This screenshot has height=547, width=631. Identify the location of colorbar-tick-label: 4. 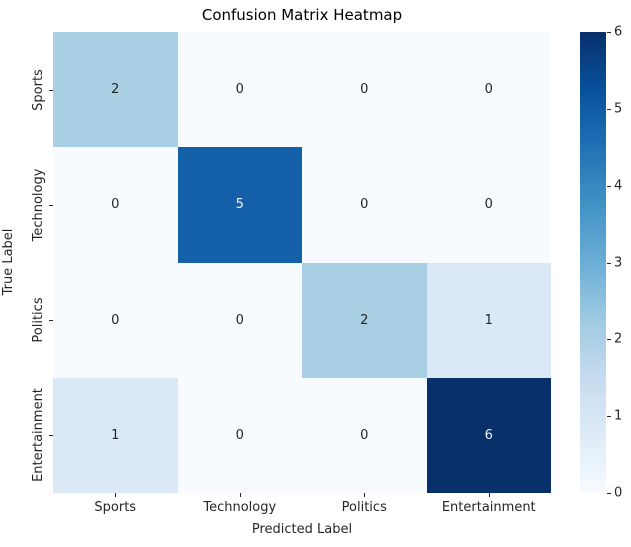
(618, 186).